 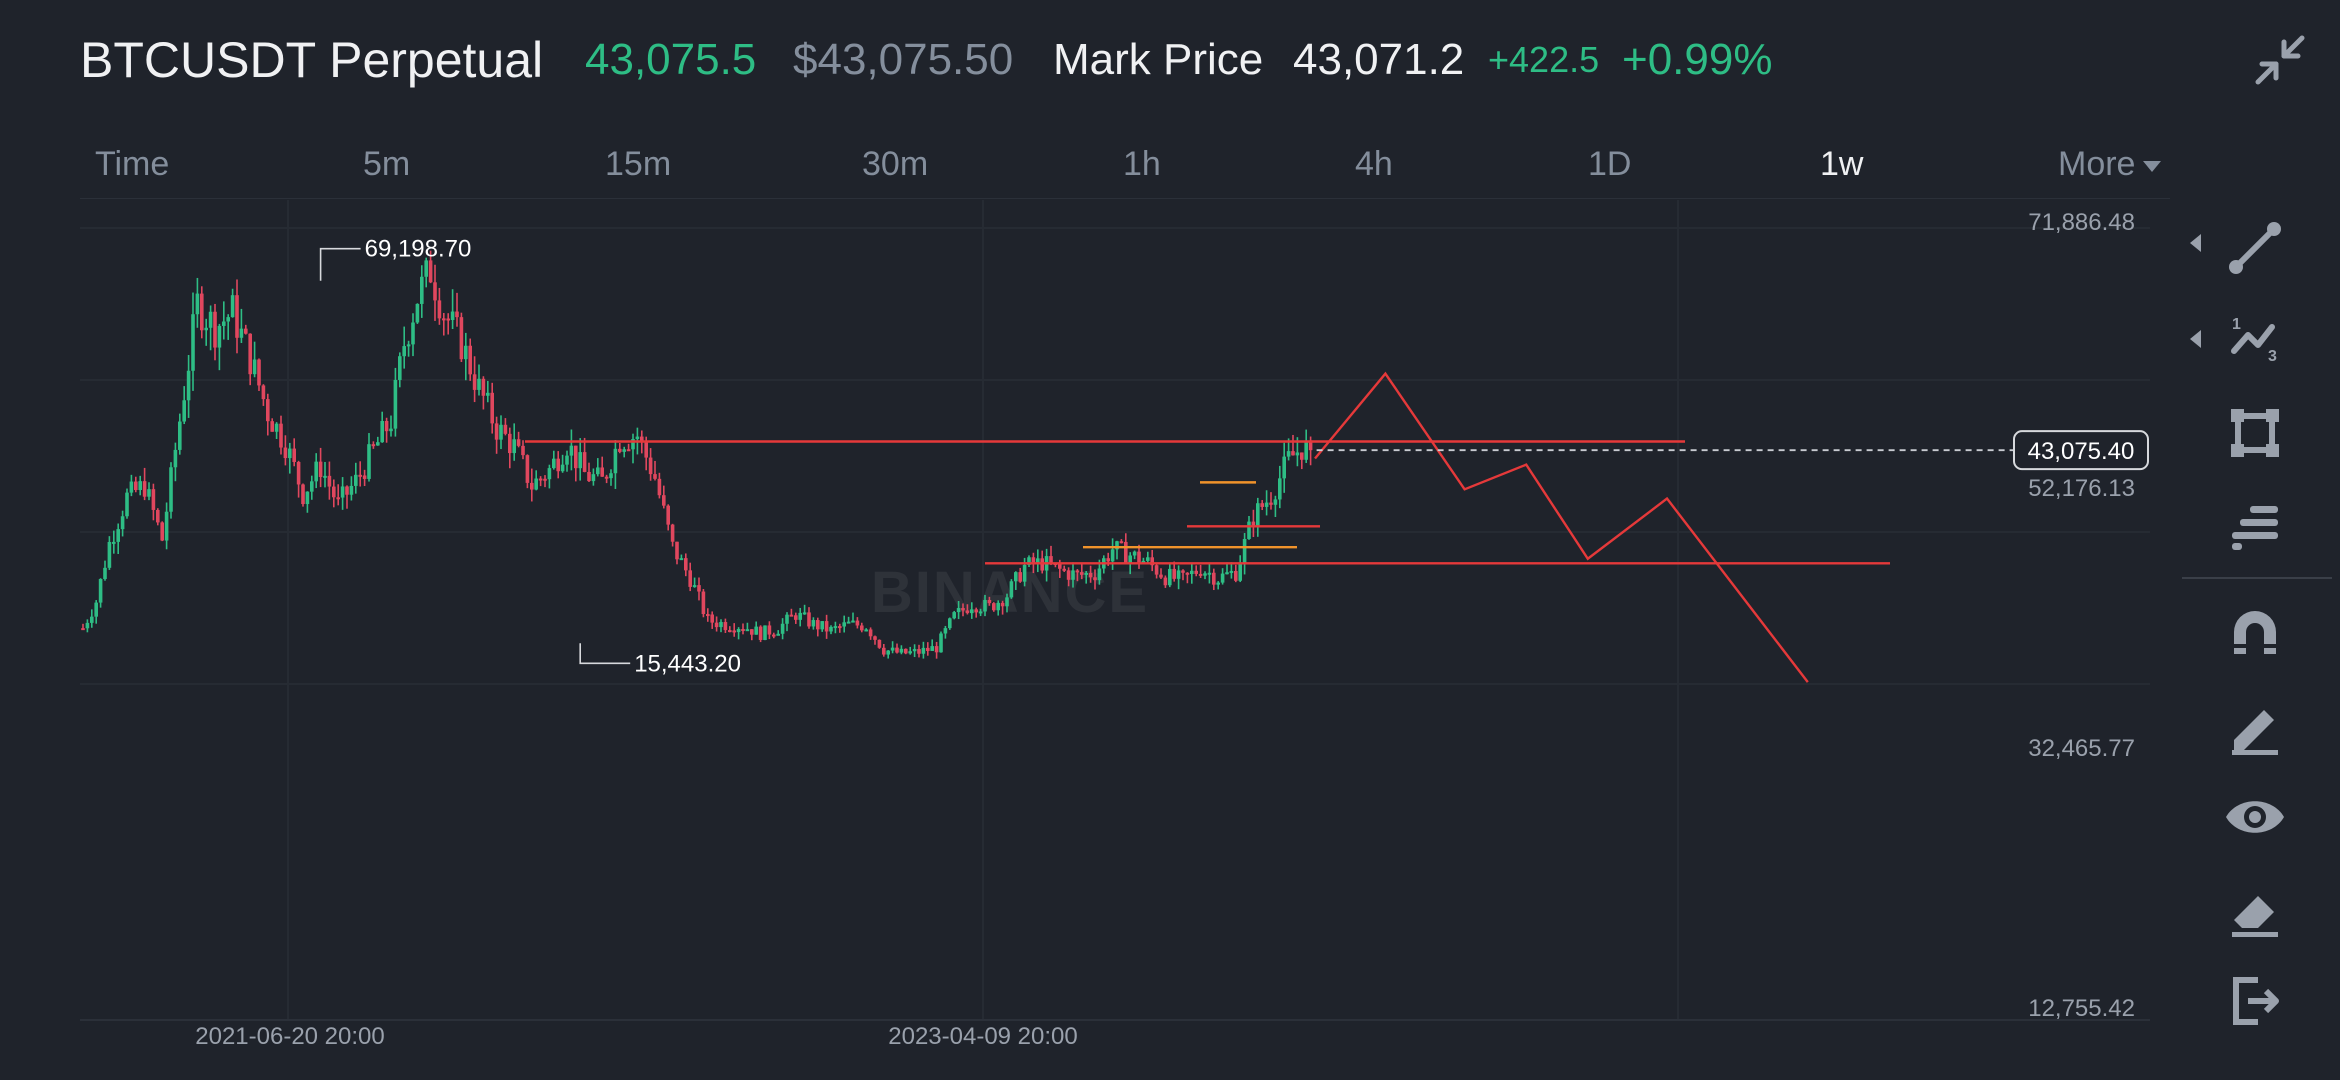 What do you see at coordinates (1609, 164) in the screenshot?
I see `tab-1d: 1D` at bounding box center [1609, 164].